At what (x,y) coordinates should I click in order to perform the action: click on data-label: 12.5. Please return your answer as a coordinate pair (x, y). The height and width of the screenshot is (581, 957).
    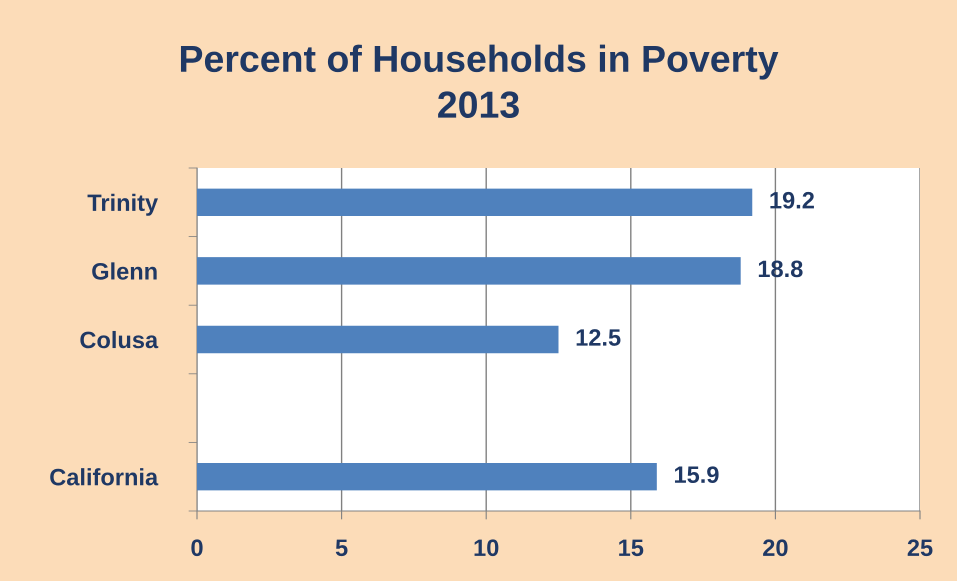
    Looking at the image, I should click on (598, 337).